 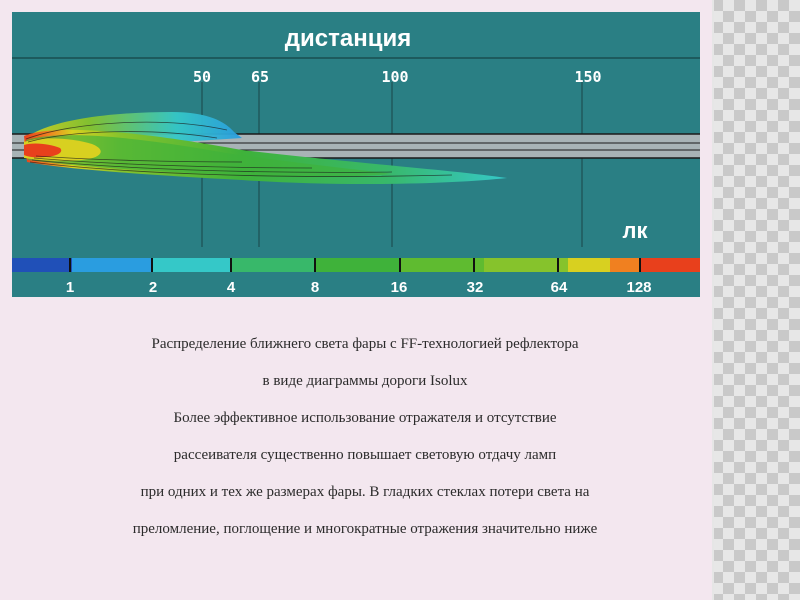 What do you see at coordinates (638, 287) in the screenshot?
I see `scale-label-128: 128` at bounding box center [638, 287].